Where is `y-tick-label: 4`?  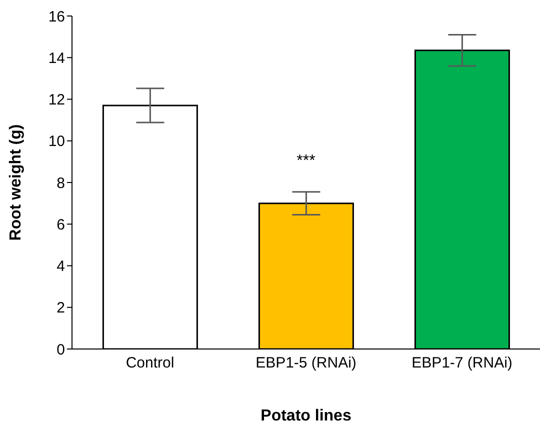
y-tick-label: 4 is located at coordinates (60, 267).